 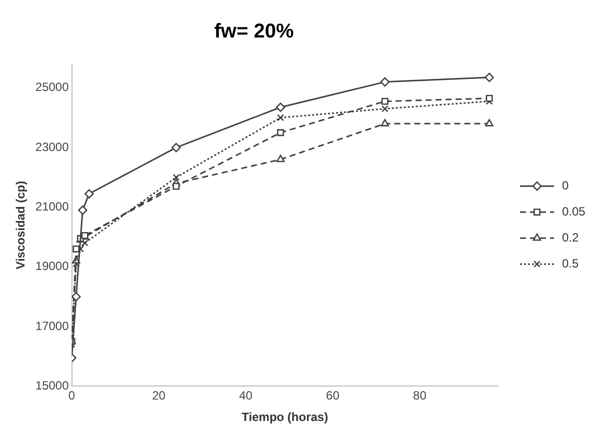 I want to click on y-tick-label: 17000, so click(x=52, y=325).